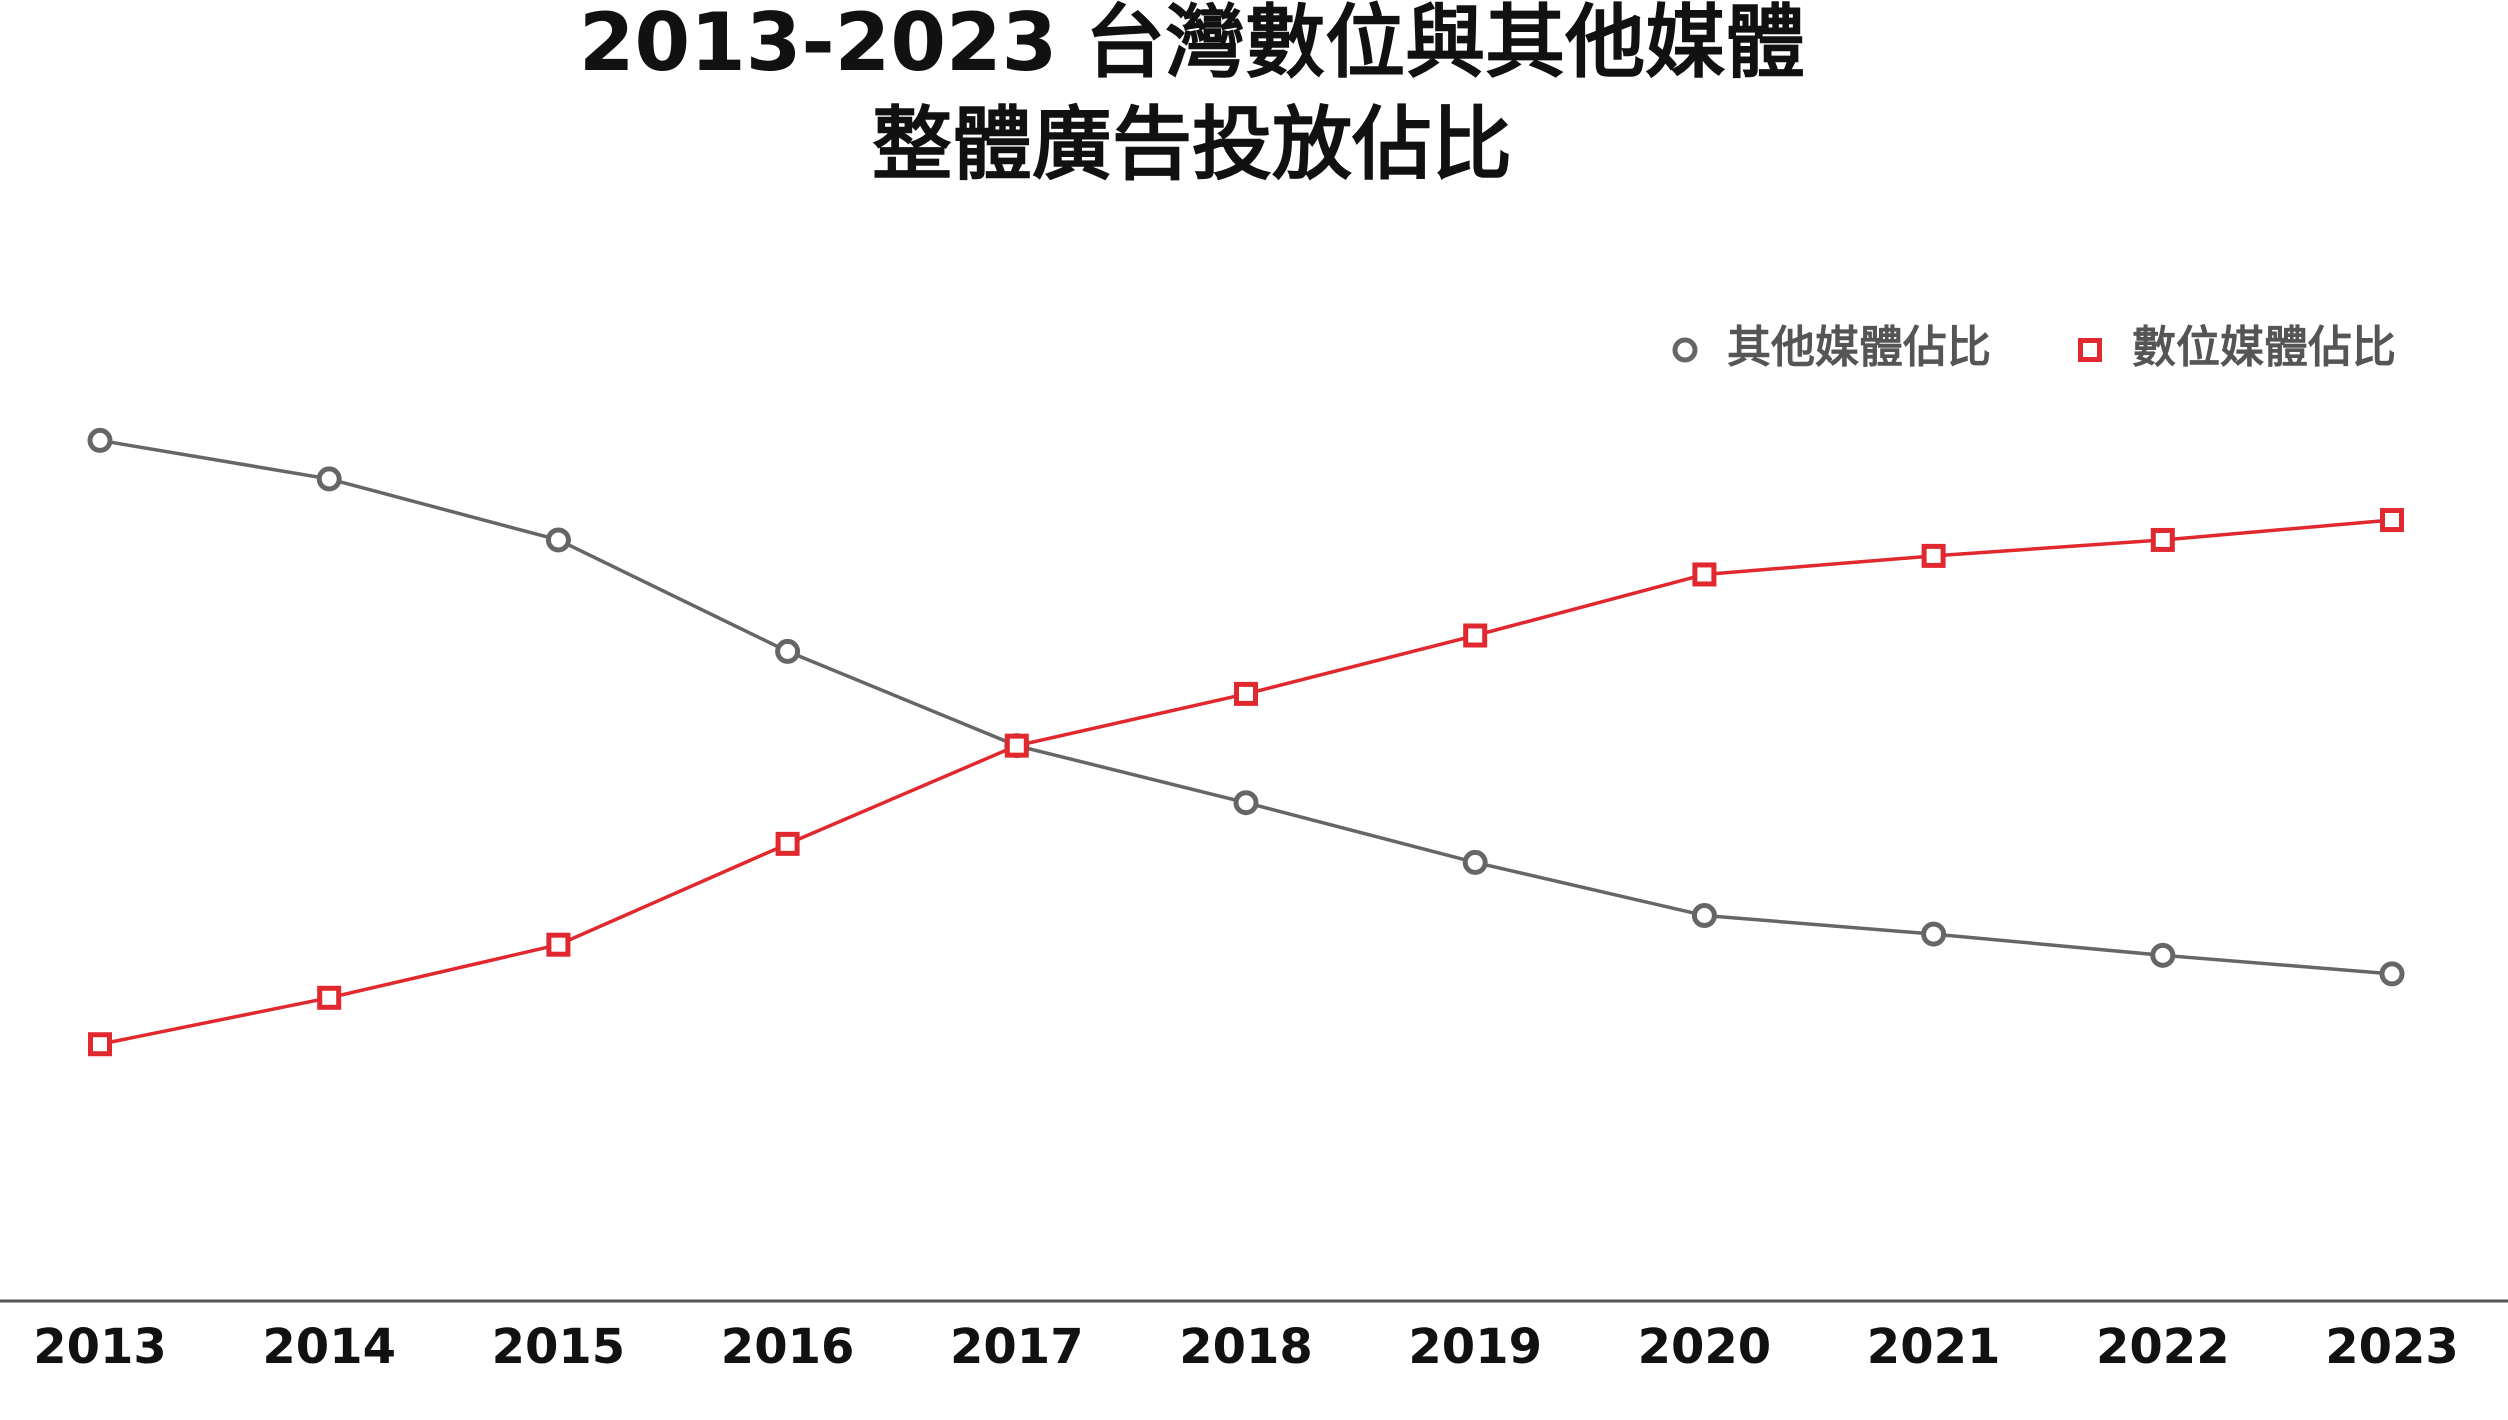  I want to click on x-tick-label: 2017, so click(1017, 1347).